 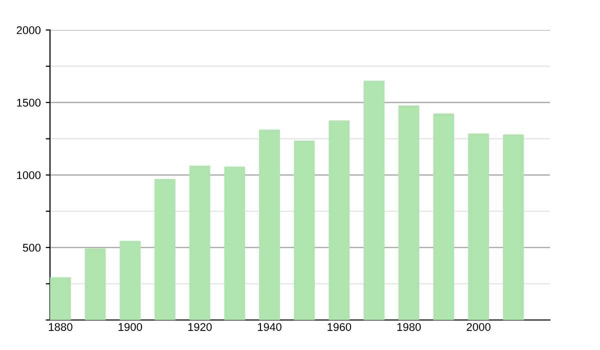 I want to click on y-tick-label: 1500, so click(x=29, y=102).